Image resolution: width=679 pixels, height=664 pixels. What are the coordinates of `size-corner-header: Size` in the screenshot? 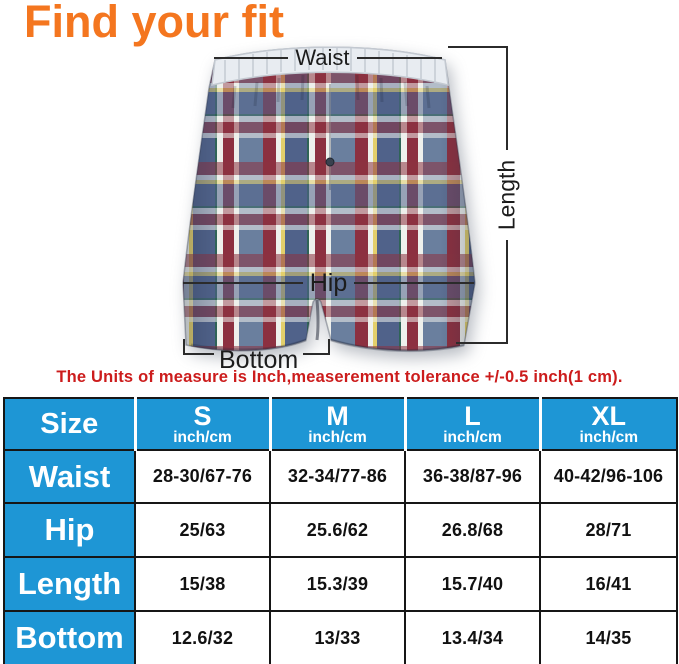 It's located at (69, 424).